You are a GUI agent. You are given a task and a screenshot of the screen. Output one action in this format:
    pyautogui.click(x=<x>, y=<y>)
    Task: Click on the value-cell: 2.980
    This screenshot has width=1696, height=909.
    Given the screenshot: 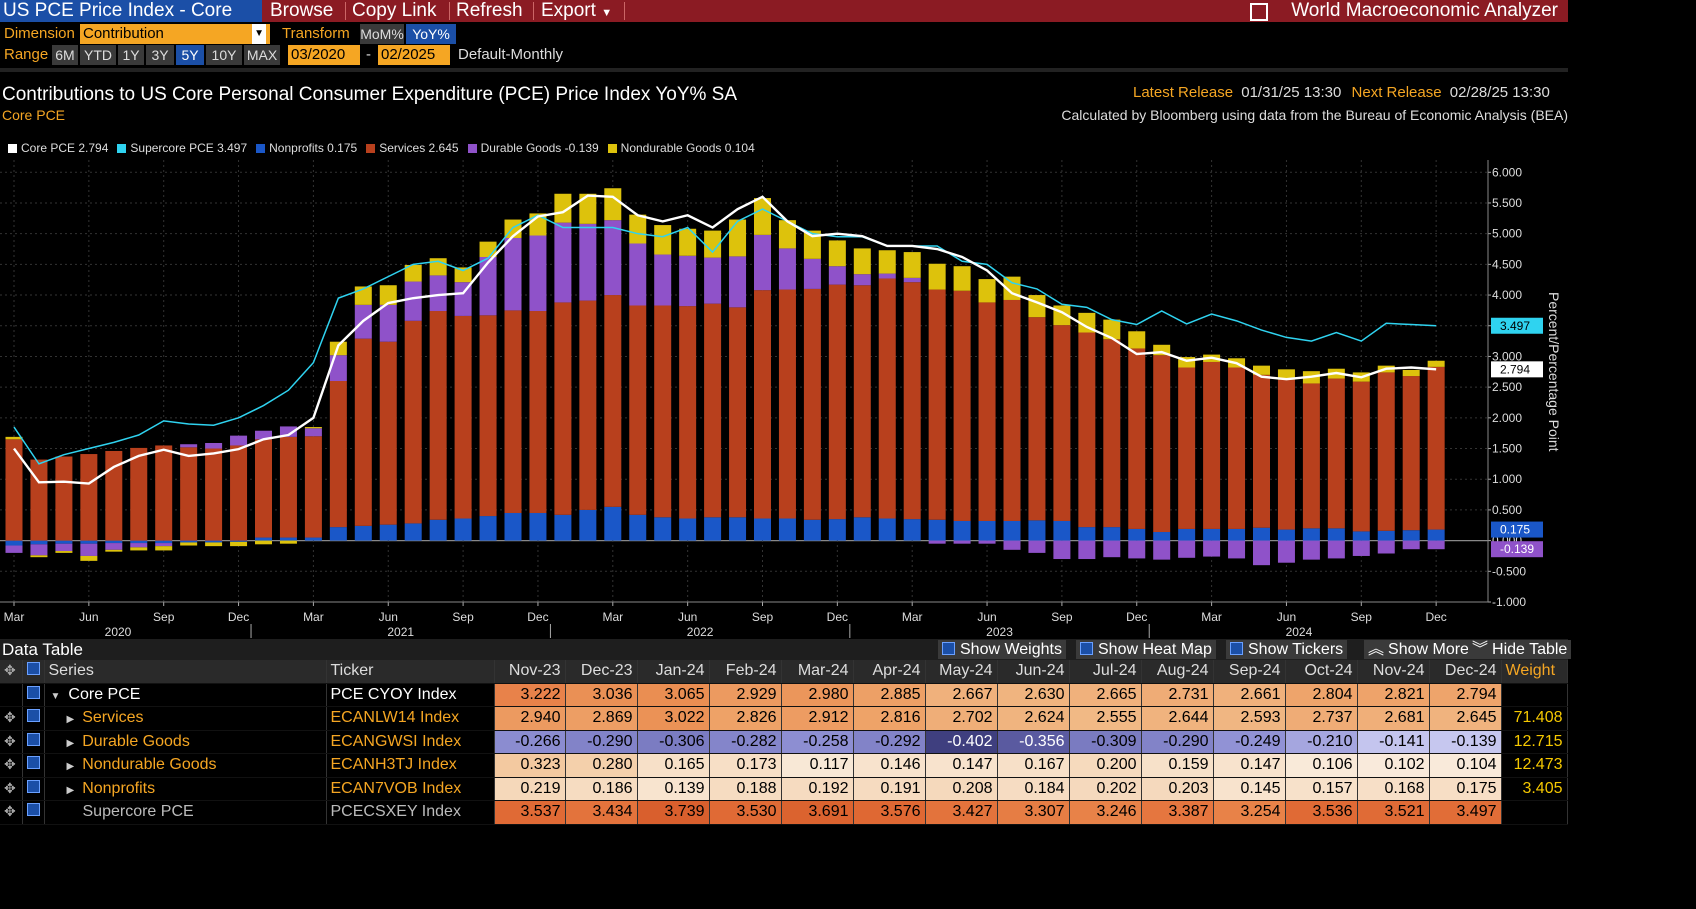 What is the action you would take?
    pyautogui.click(x=817, y=695)
    